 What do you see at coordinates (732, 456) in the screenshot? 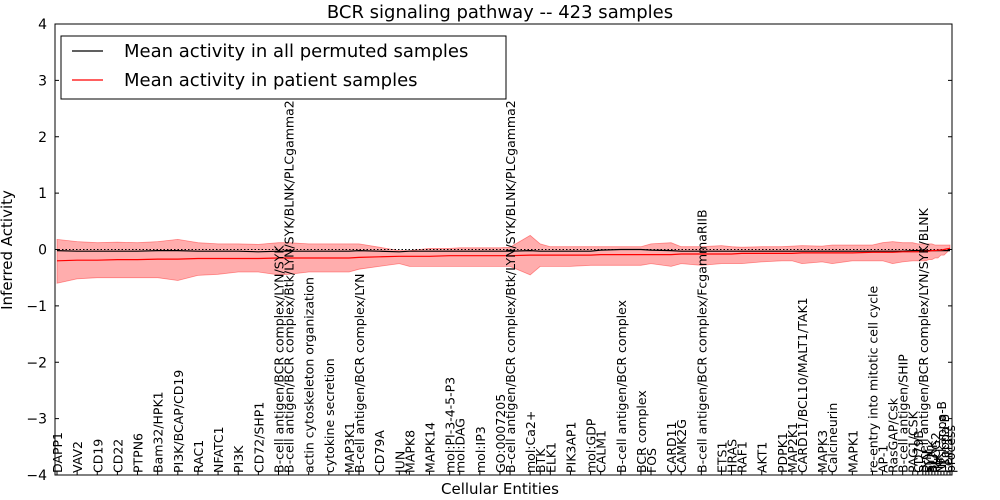
I see `x-tick-label: HRAS` at bounding box center [732, 456].